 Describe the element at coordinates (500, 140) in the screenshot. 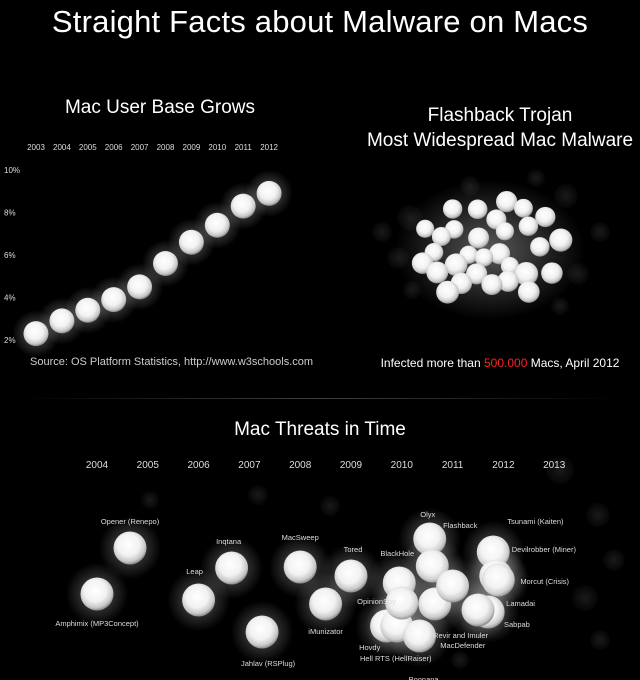

I see `flashback-title-line2: Most Widespread Mac Malware` at that location.